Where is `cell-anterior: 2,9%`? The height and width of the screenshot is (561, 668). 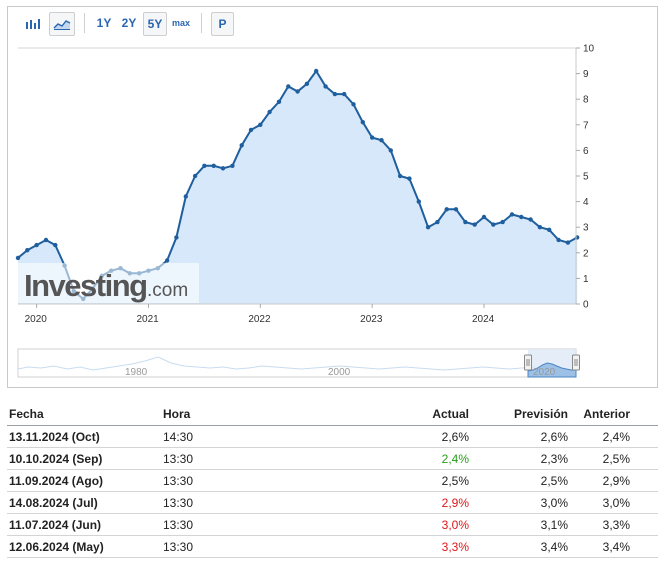 cell-anterior: 2,9% is located at coordinates (615, 480).